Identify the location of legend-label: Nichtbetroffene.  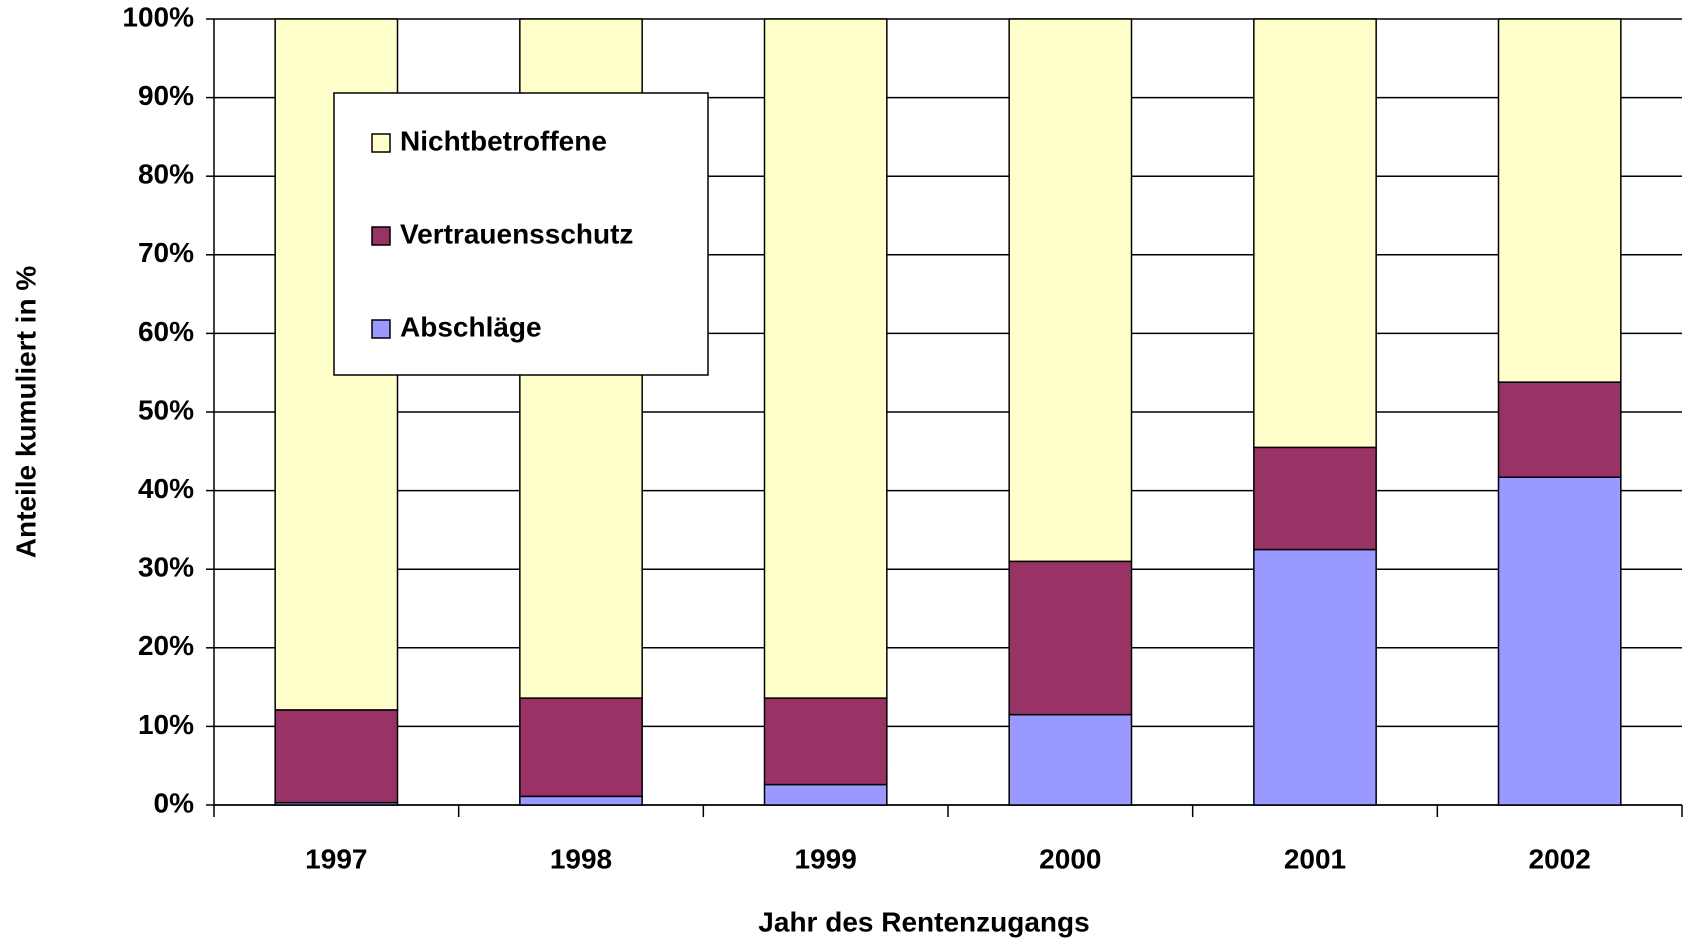
(503, 140).